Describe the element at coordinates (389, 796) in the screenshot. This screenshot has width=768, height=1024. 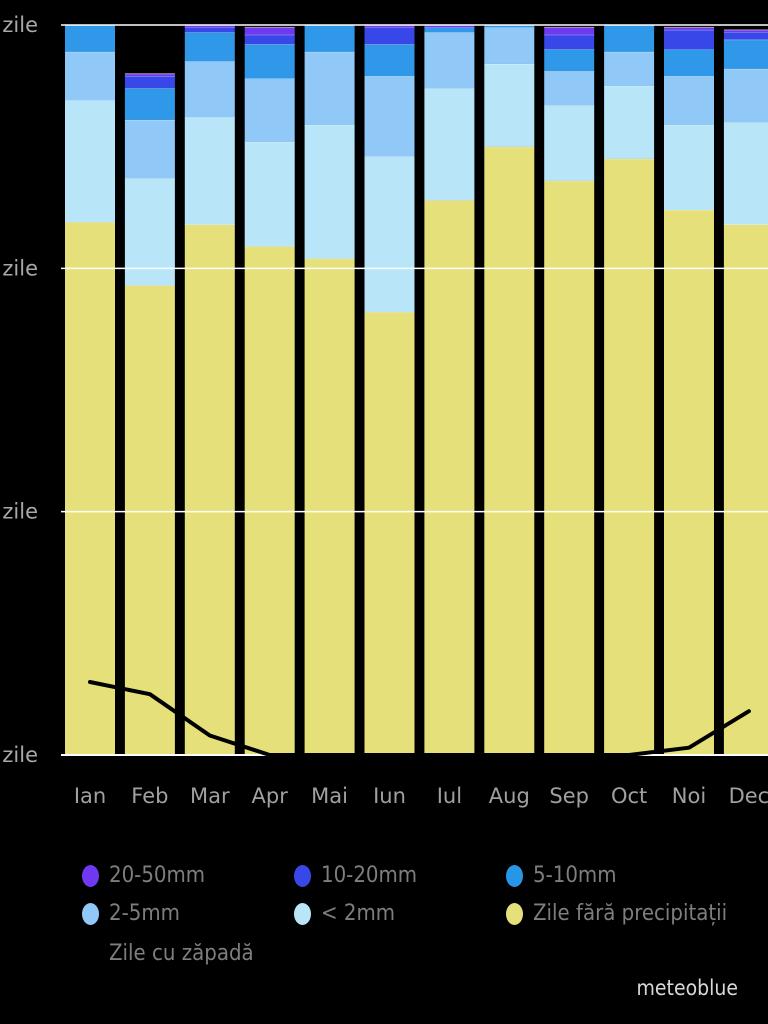
I see `x-tick-label-iun: Iun` at that location.